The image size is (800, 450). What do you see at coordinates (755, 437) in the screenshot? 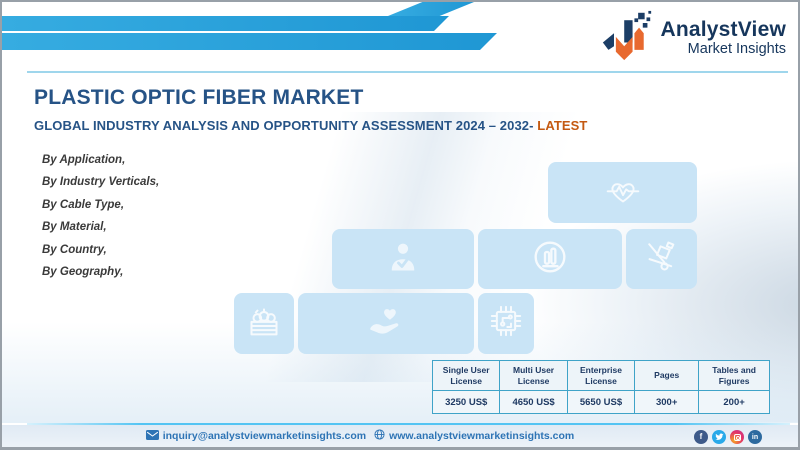
I see `linkedin-icon: in` at bounding box center [755, 437].